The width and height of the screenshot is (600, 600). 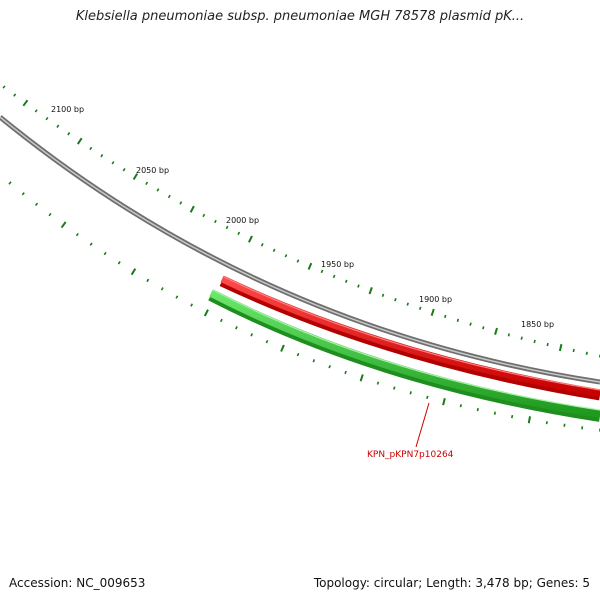 I want to click on bp-label-2100: 2100 bp, so click(x=67, y=109).